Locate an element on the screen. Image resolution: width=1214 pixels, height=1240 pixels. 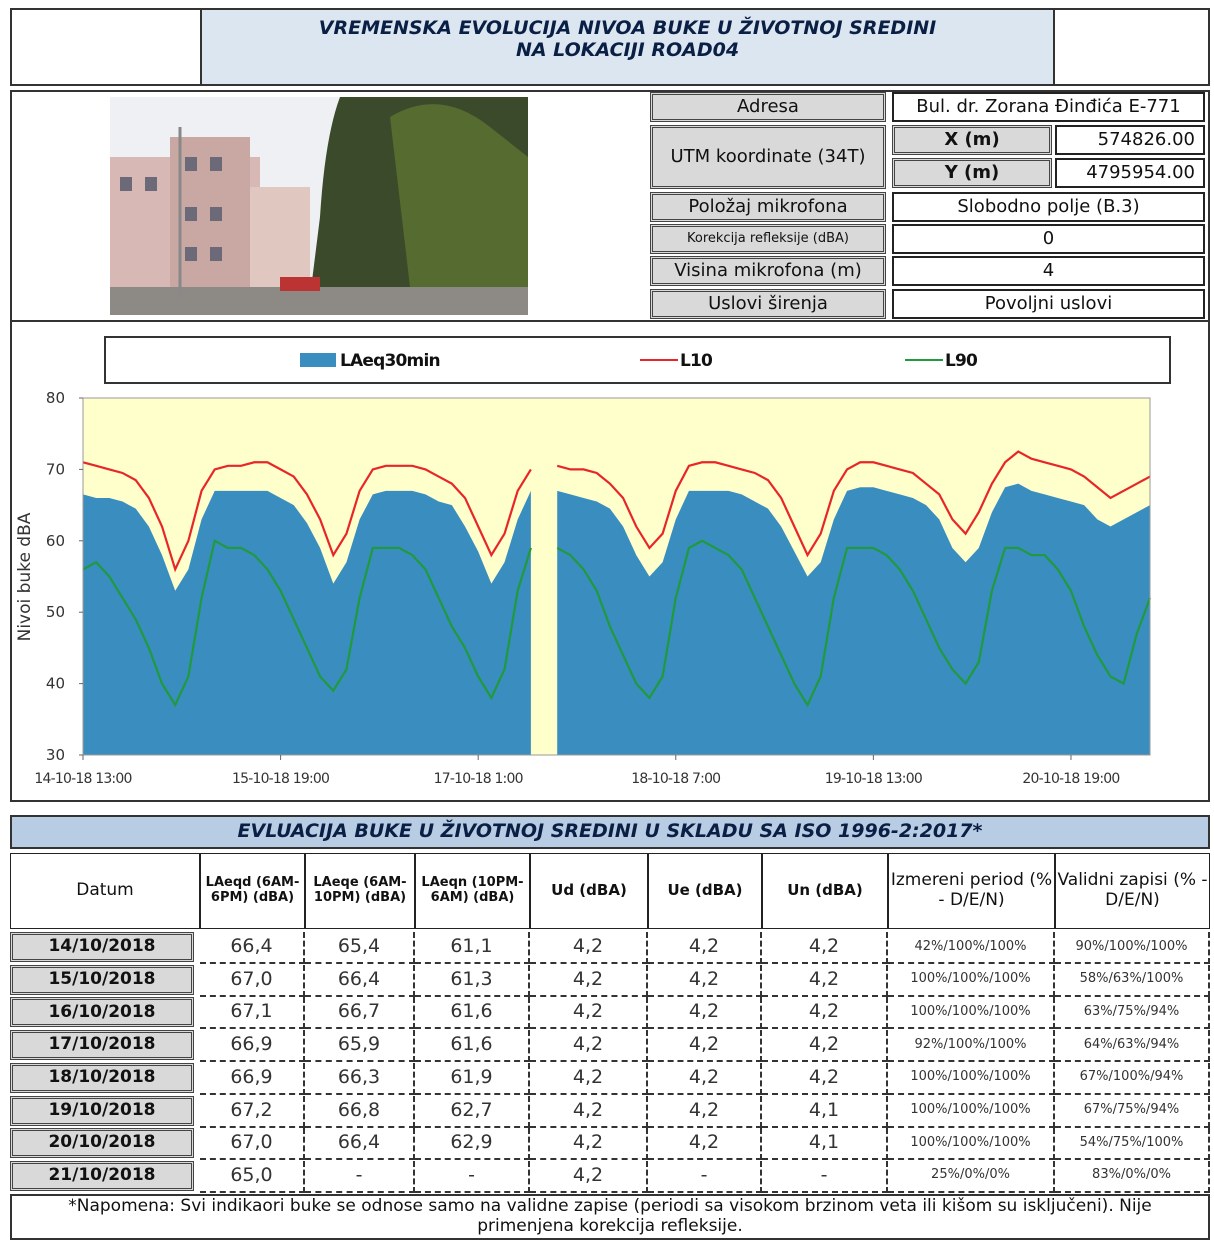
legend-label: L90 is located at coordinates (961, 361).